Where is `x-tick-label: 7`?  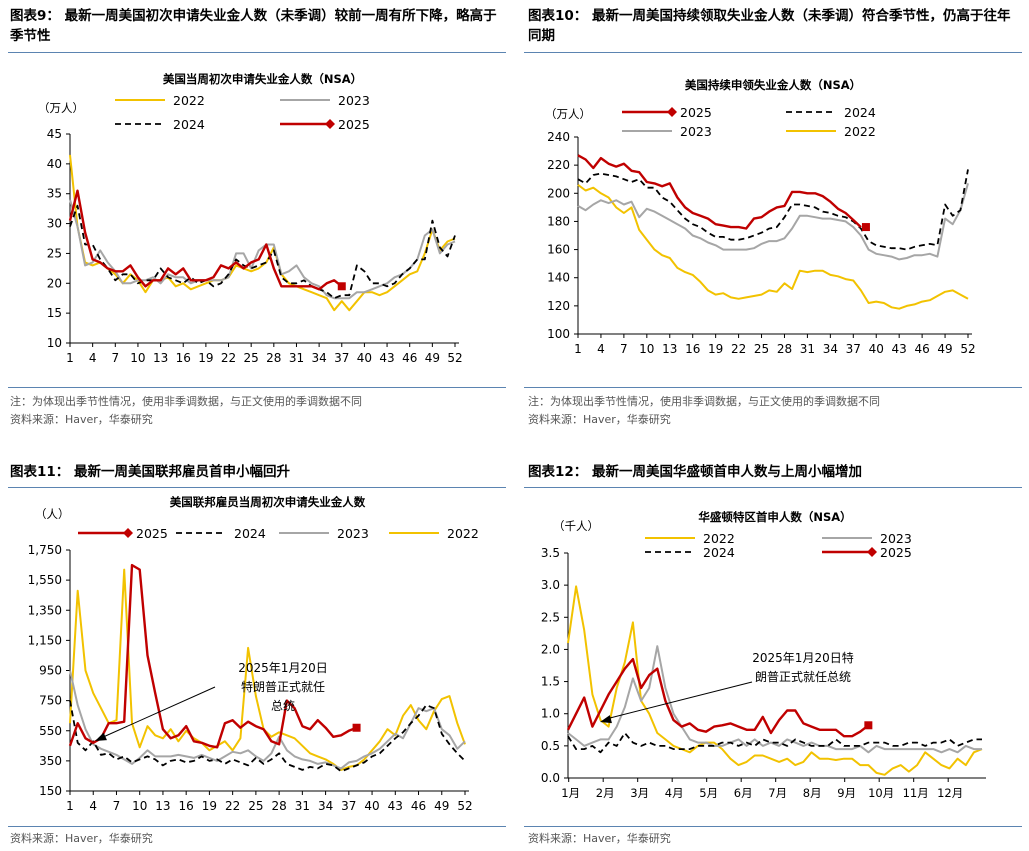
x-tick-label: 7 is located at coordinates (117, 806).